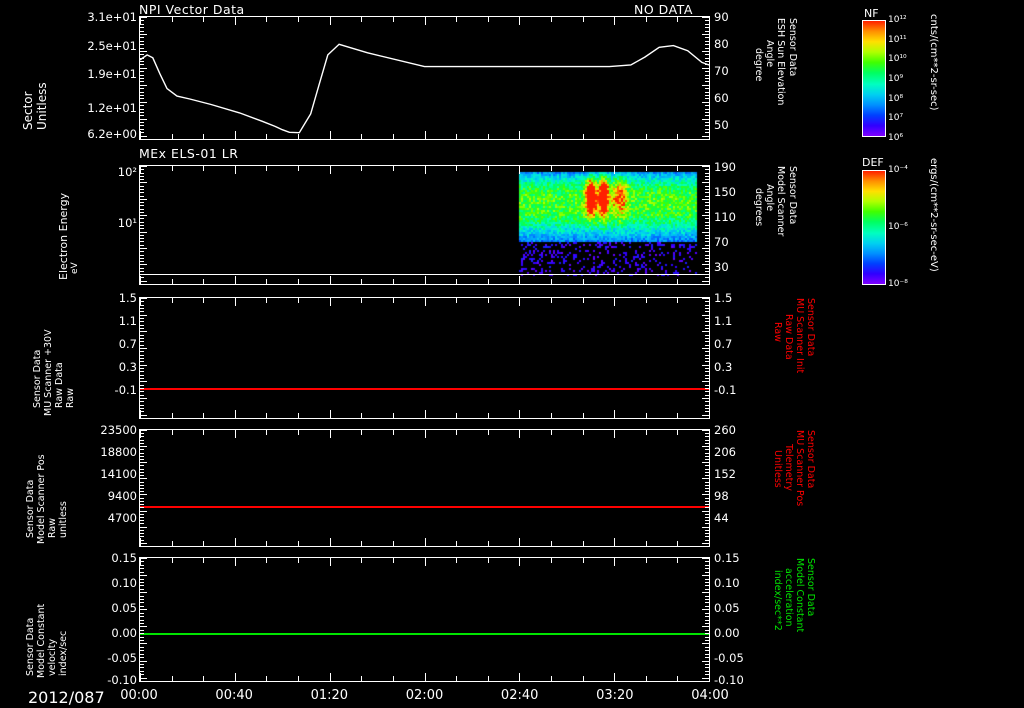 This screenshot has width=1024, height=708. Describe the element at coordinates (122, 680) in the screenshot. I see `tick: -0.10` at that location.